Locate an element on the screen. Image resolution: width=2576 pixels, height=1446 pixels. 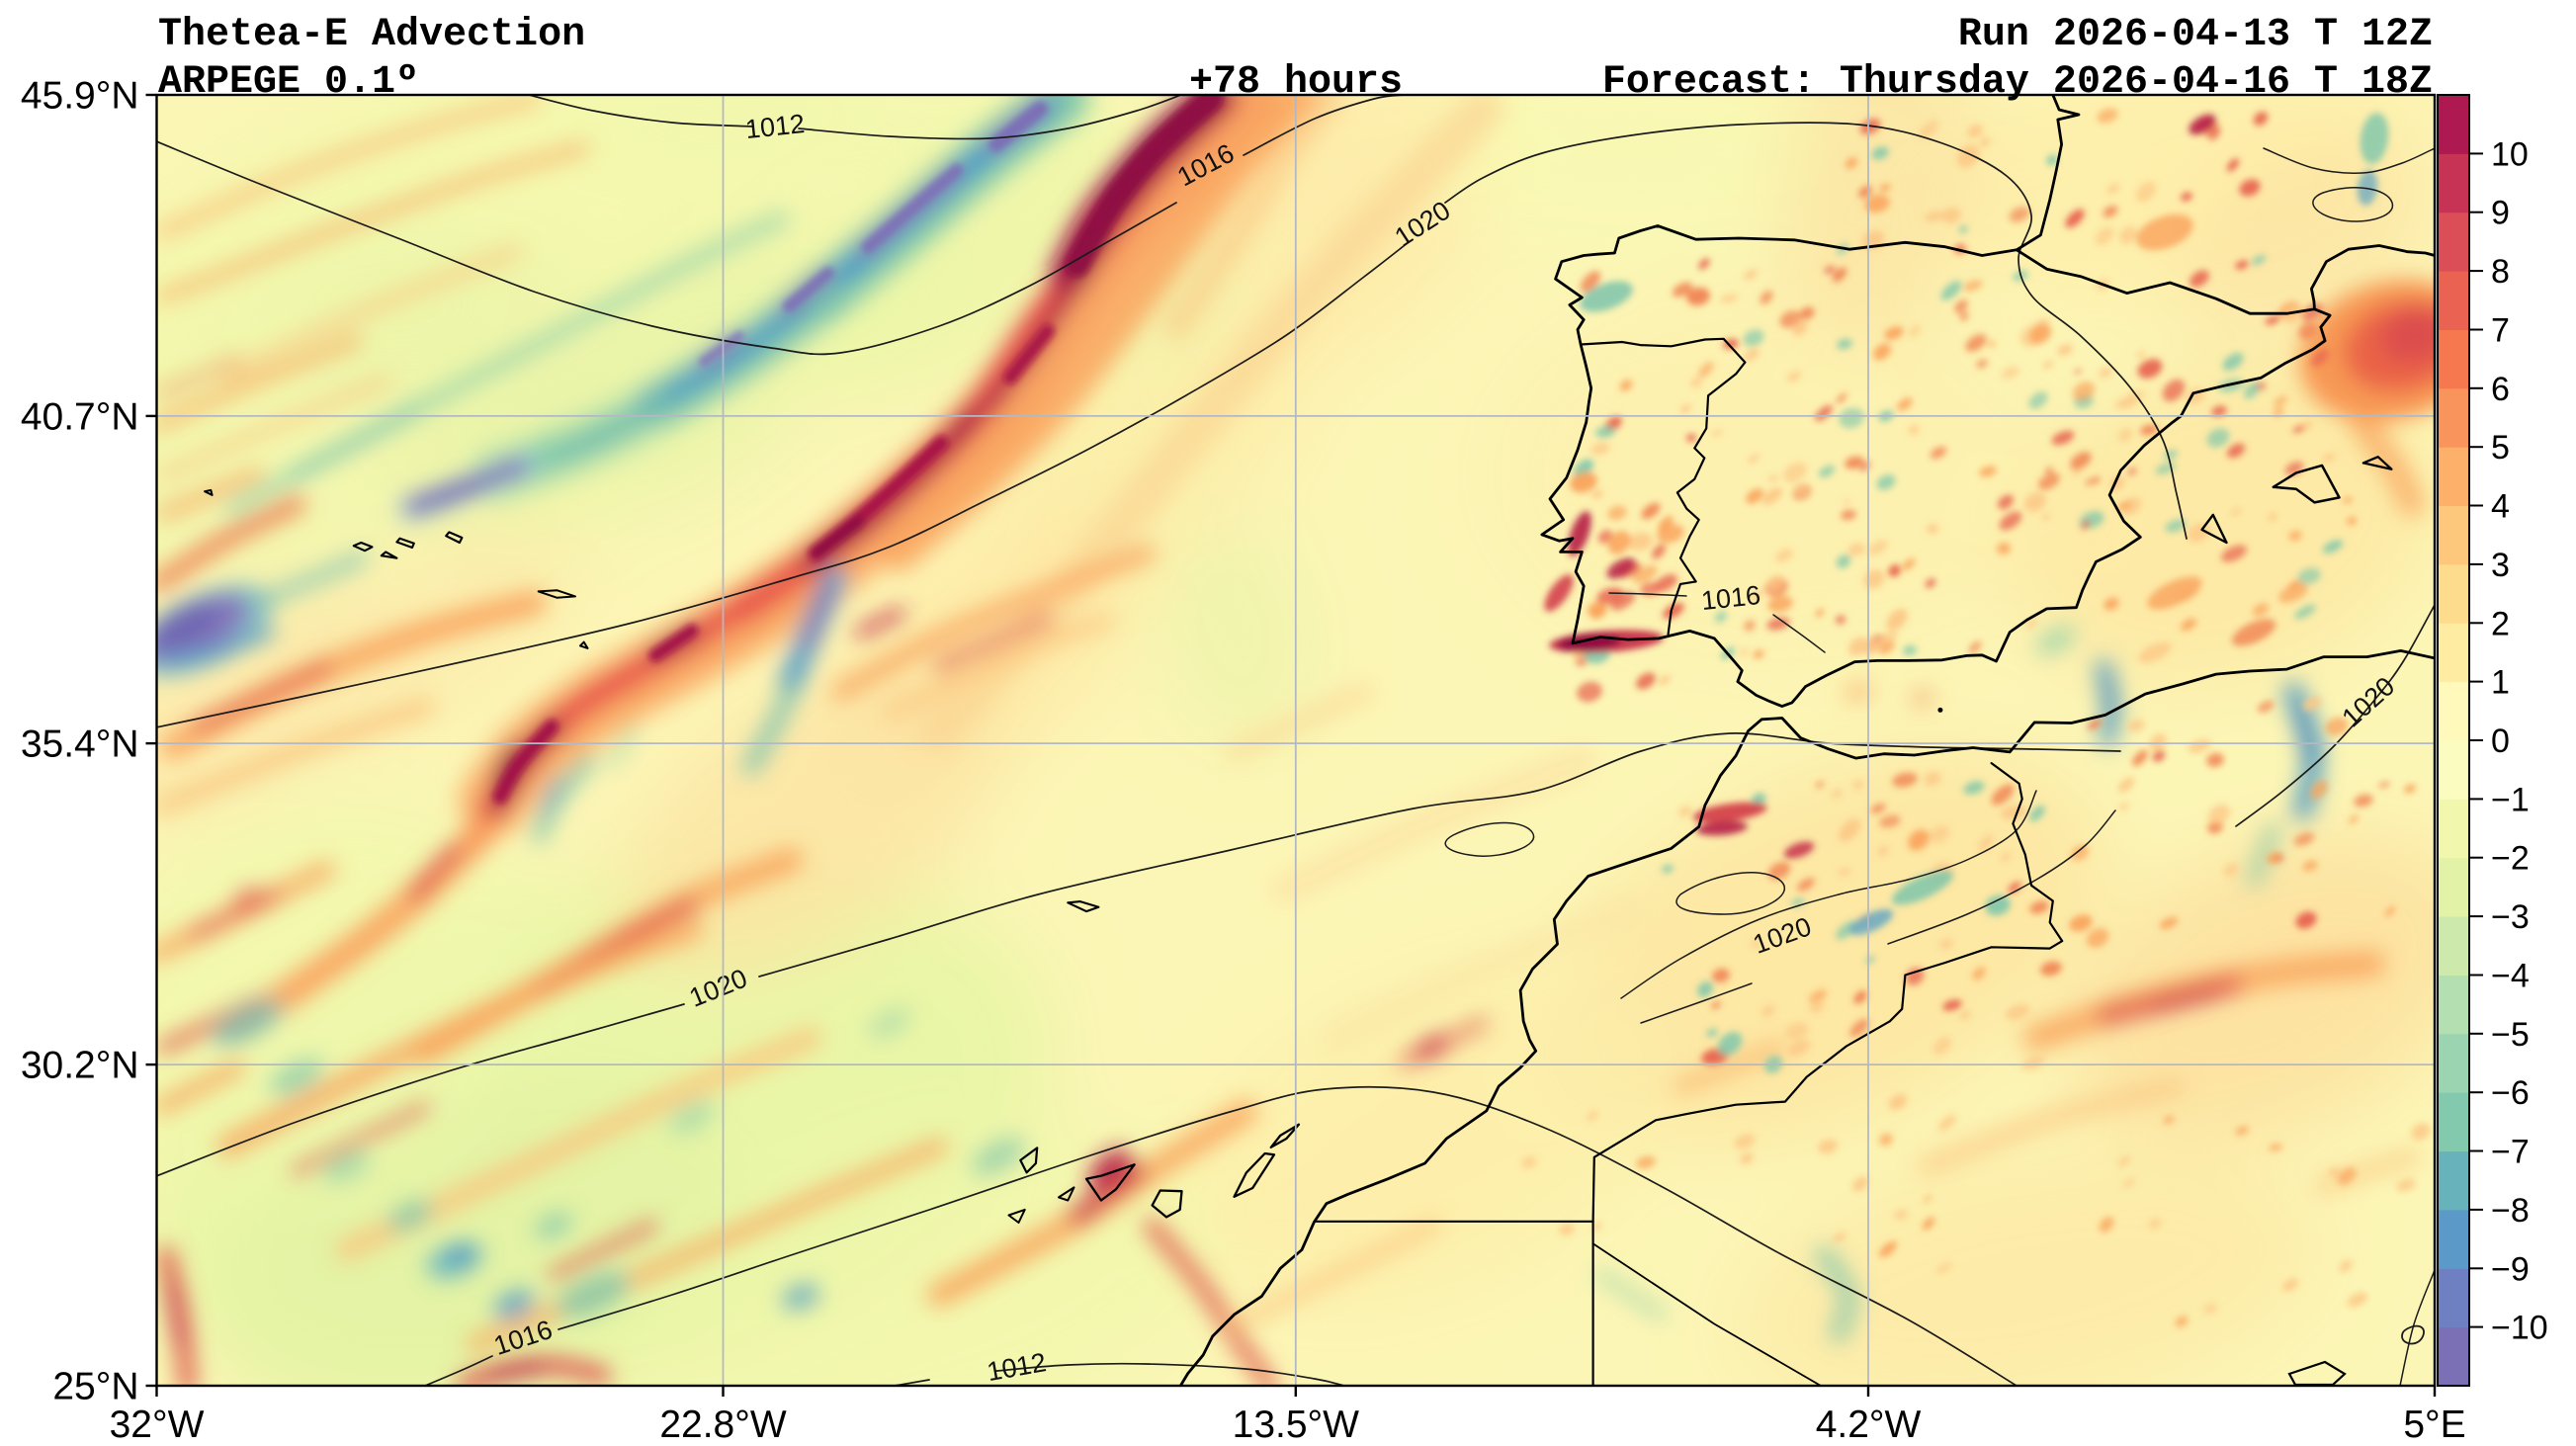
svg-text: 8 is located at coordinates (2500, 272).